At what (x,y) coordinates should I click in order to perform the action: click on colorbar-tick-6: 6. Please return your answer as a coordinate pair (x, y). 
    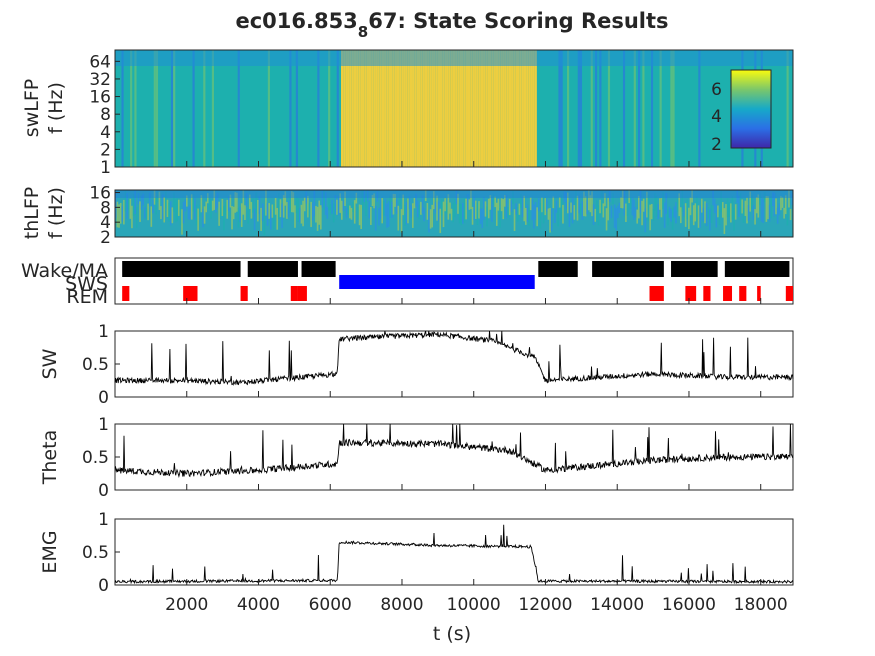
    Looking at the image, I should click on (716, 90).